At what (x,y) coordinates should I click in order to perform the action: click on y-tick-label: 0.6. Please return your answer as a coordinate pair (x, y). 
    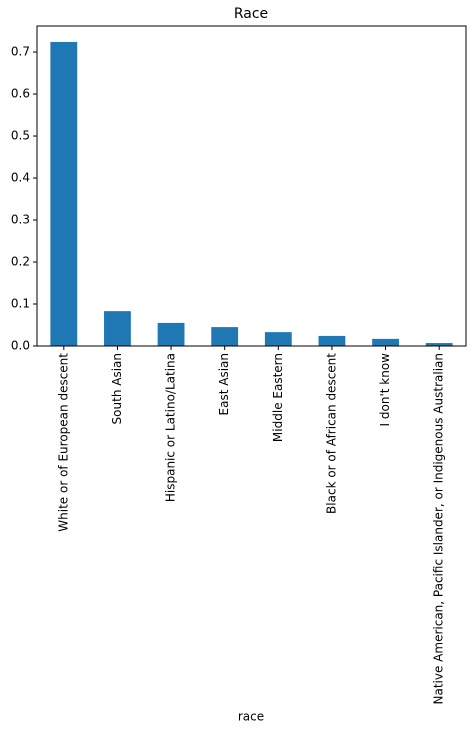
    Looking at the image, I should click on (20, 94).